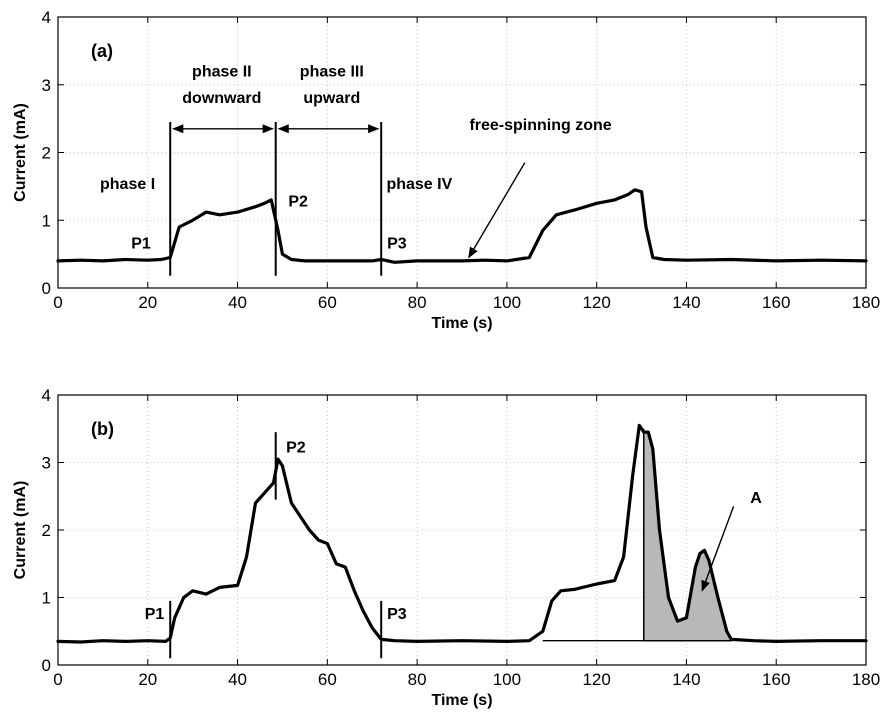  I want to click on area-a-label: A, so click(756, 498).